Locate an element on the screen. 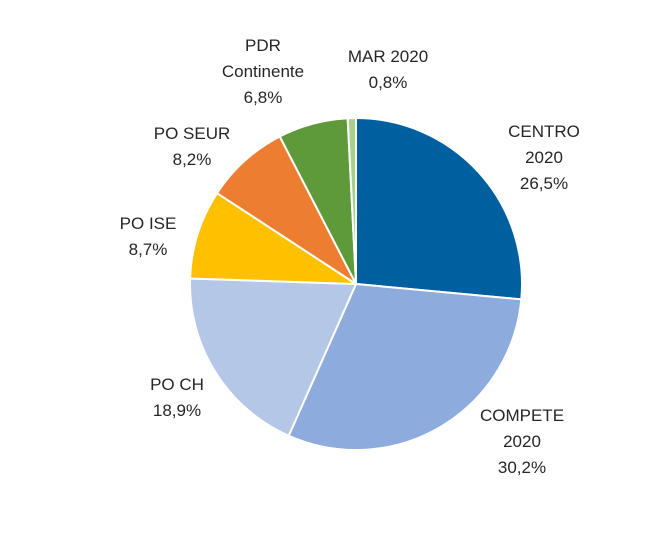 The image size is (650, 541). slice-name-label: MAR 2020 is located at coordinates (388, 56).